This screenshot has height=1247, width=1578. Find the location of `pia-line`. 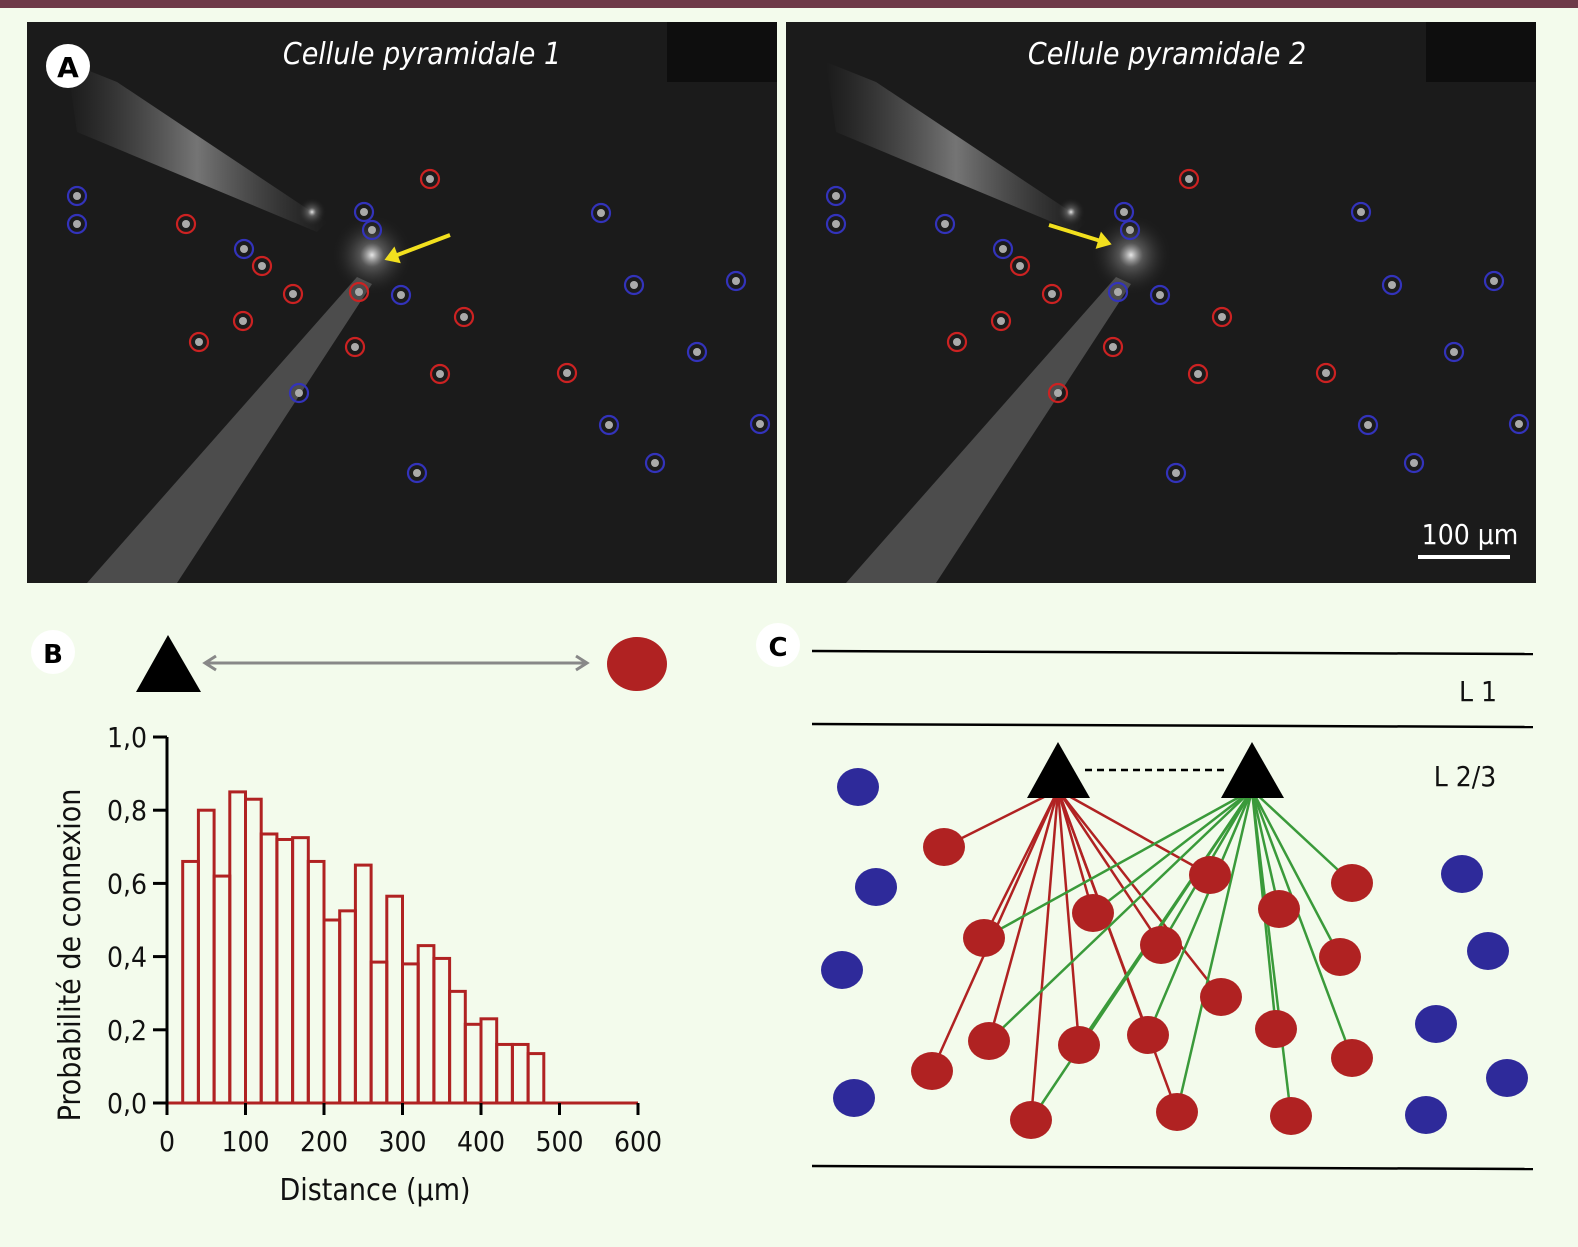

pia-line is located at coordinates (1172, 652).